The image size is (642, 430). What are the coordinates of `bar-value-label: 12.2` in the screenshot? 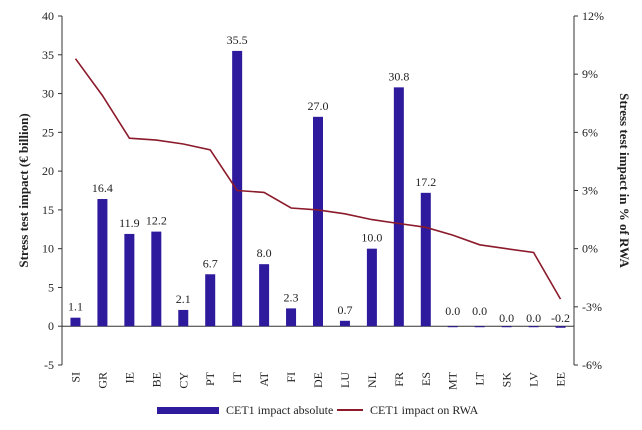 It's located at (156, 221).